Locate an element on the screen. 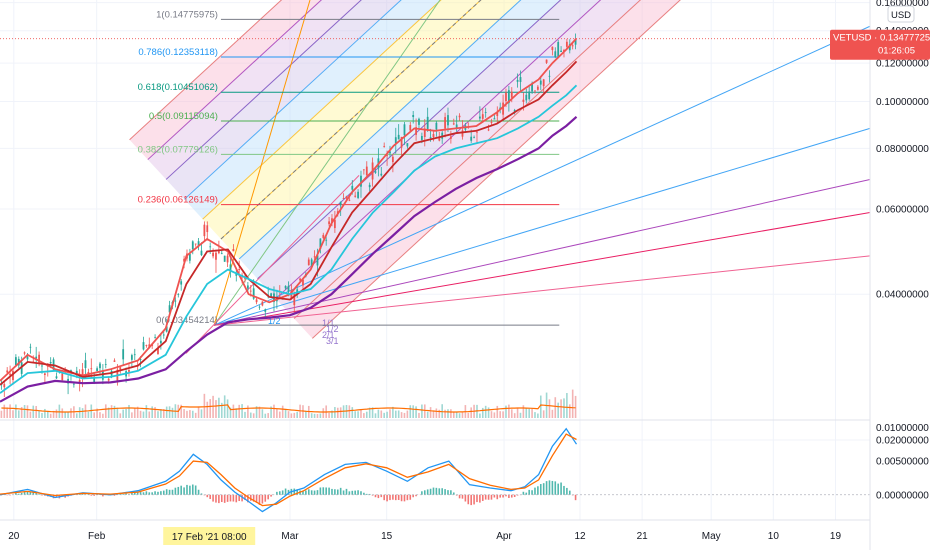 This screenshot has width=932, height=555. fan-label: 3/1 is located at coordinates (332, 341).